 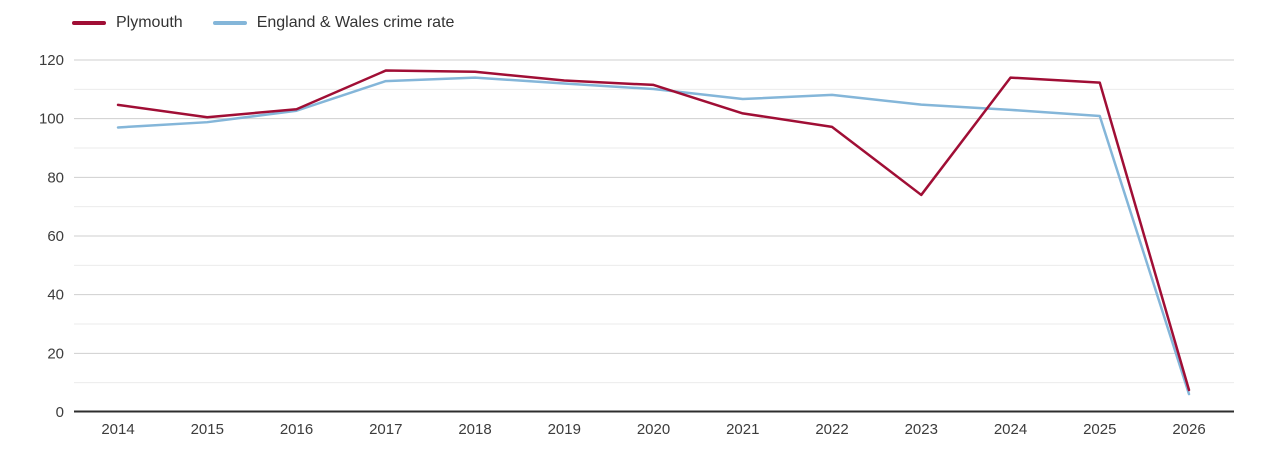 I want to click on x-tick-label: 2021, so click(x=742, y=429).